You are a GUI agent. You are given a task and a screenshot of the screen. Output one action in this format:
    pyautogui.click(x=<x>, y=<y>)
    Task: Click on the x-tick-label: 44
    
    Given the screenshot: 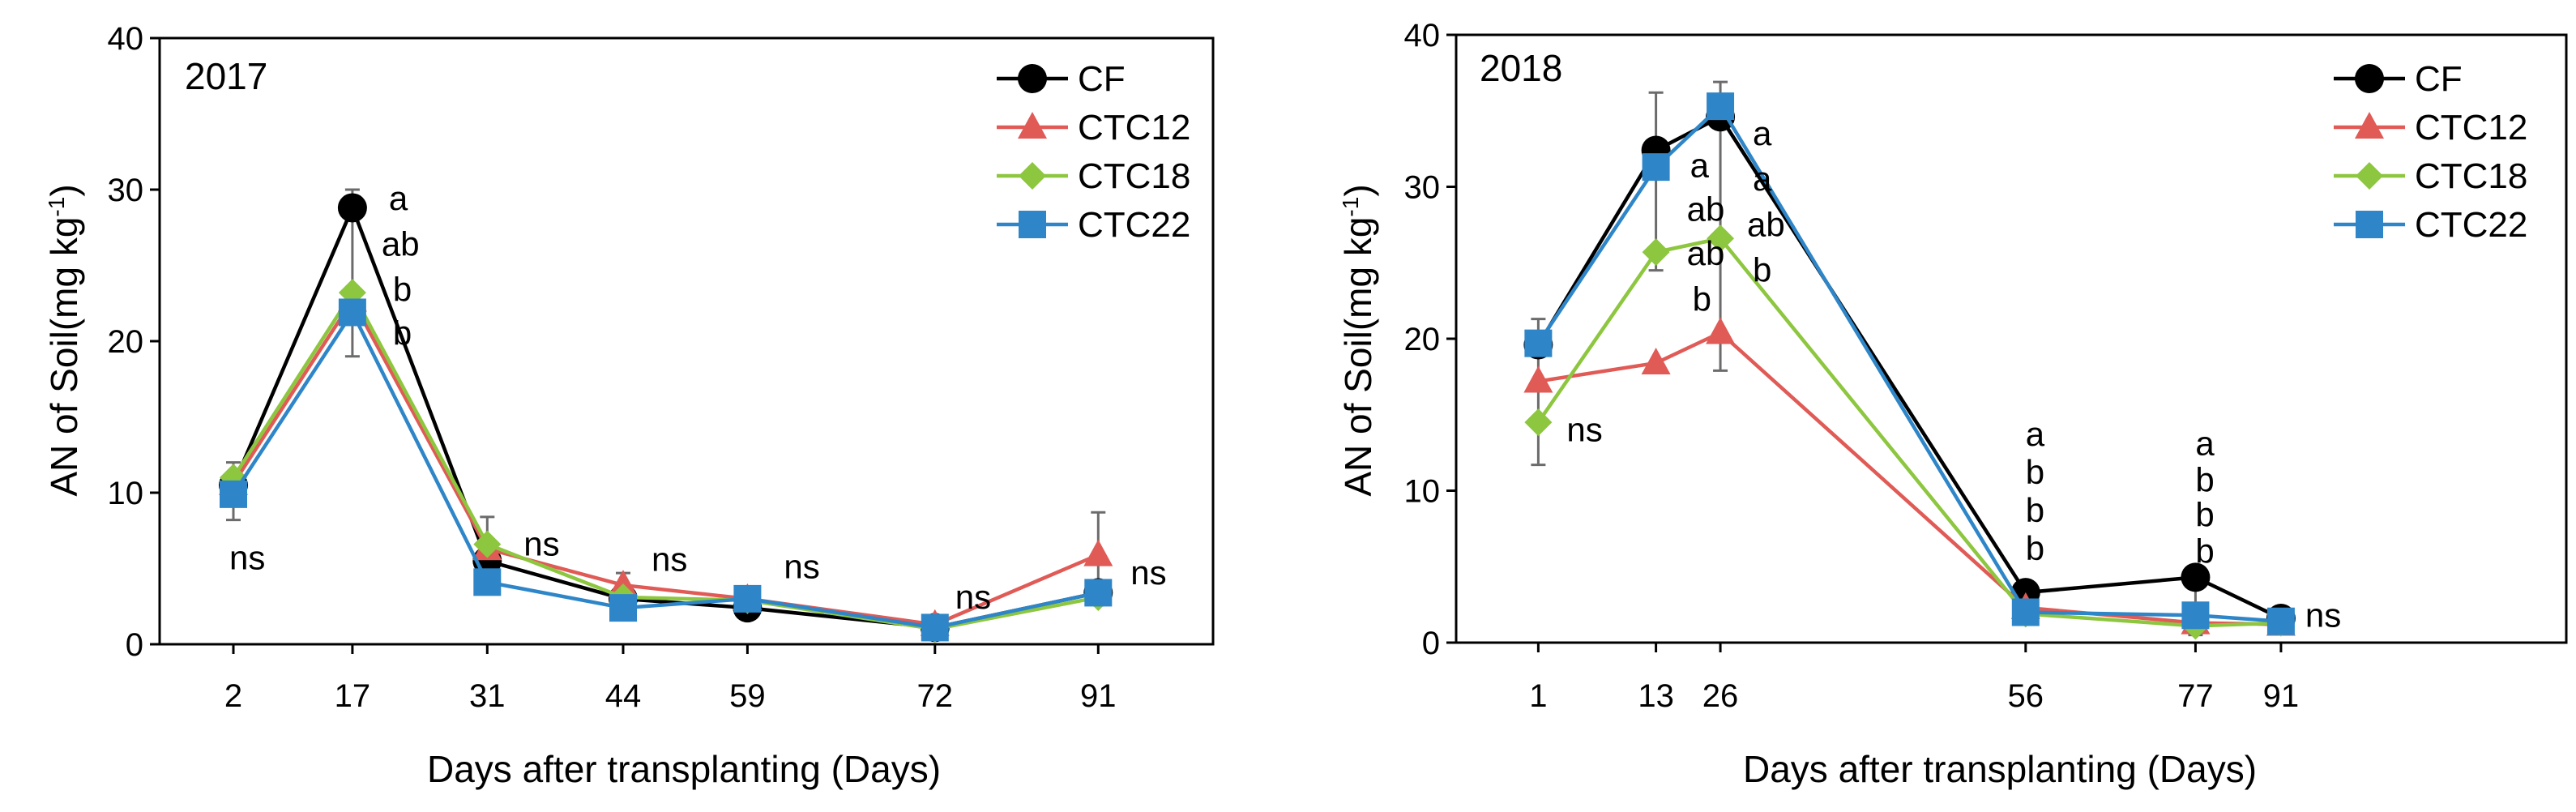 What is the action you would take?
    pyautogui.click(x=623, y=696)
    